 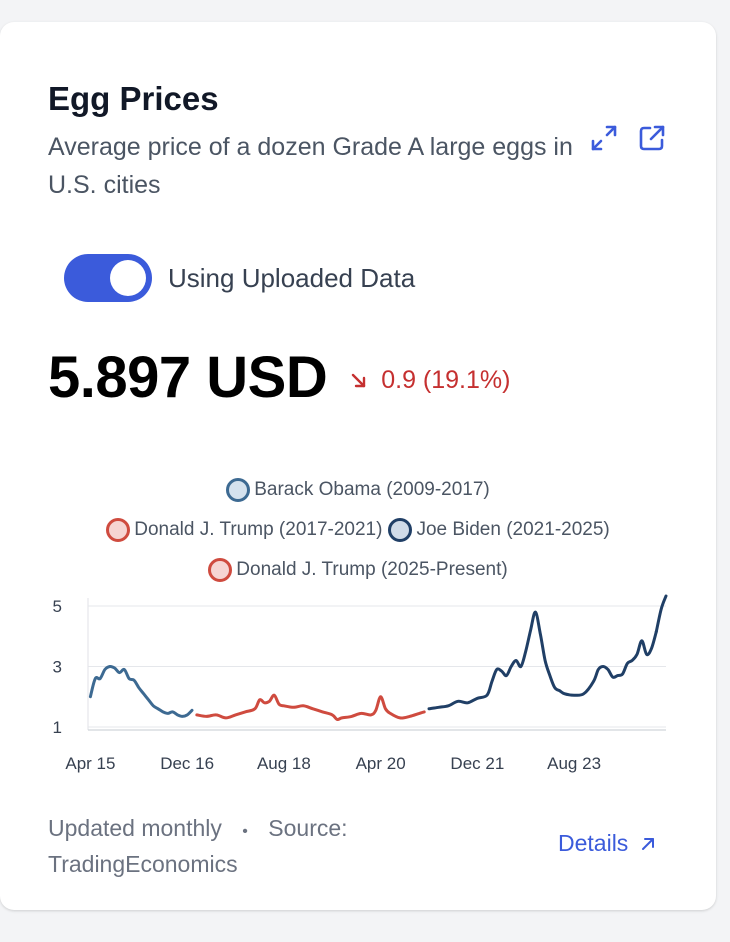 What do you see at coordinates (284, 763) in the screenshot?
I see `x-tick-label: Aug 18` at bounding box center [284, 763].